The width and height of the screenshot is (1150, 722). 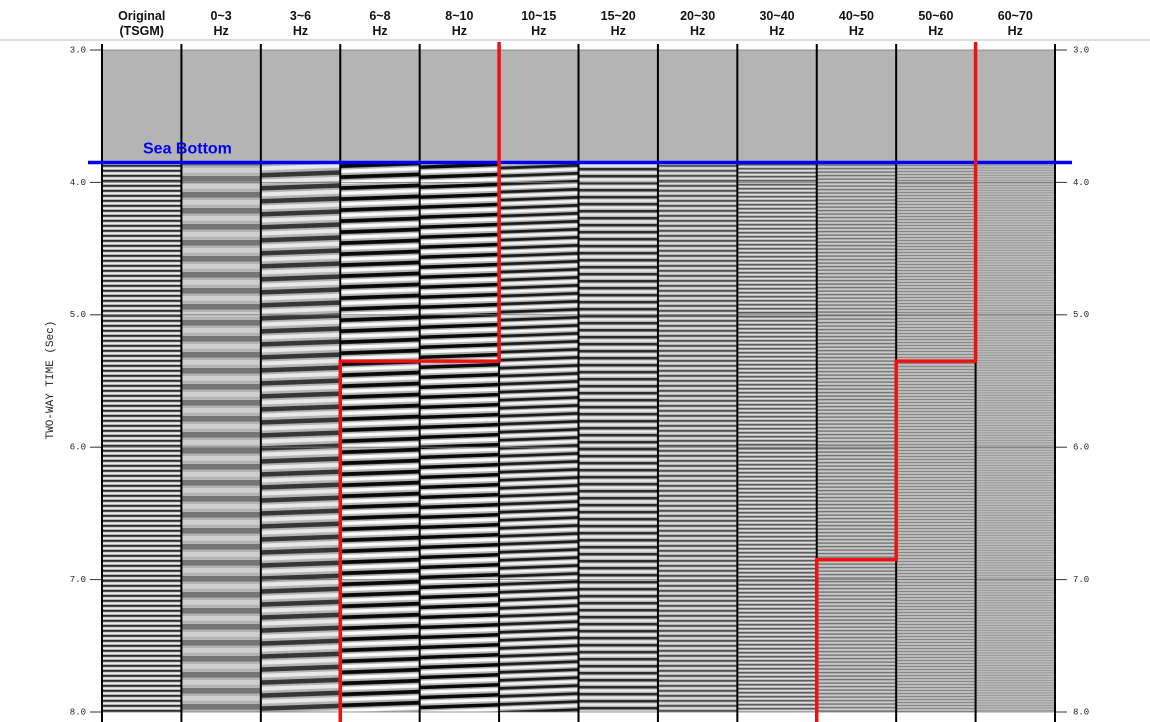 What do you see at coordinates (538, 16) in the screenshot?
I see `column-header: 10~15` at bounding box center [538, 16].